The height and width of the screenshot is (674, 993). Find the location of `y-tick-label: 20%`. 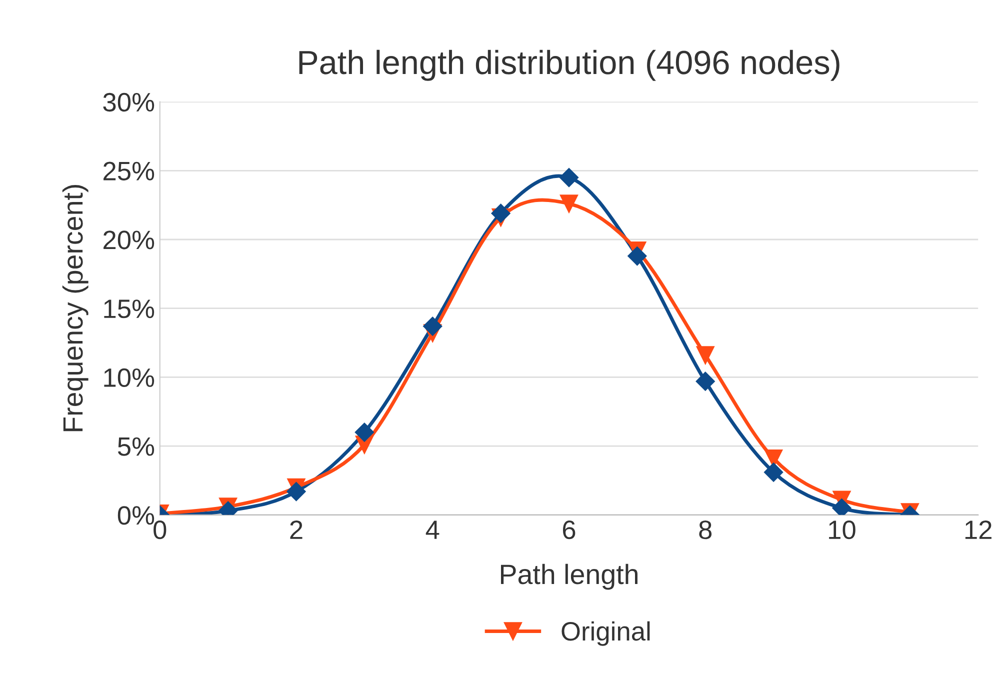

y-tick-label: 20% is located at coordinates (129, 240).